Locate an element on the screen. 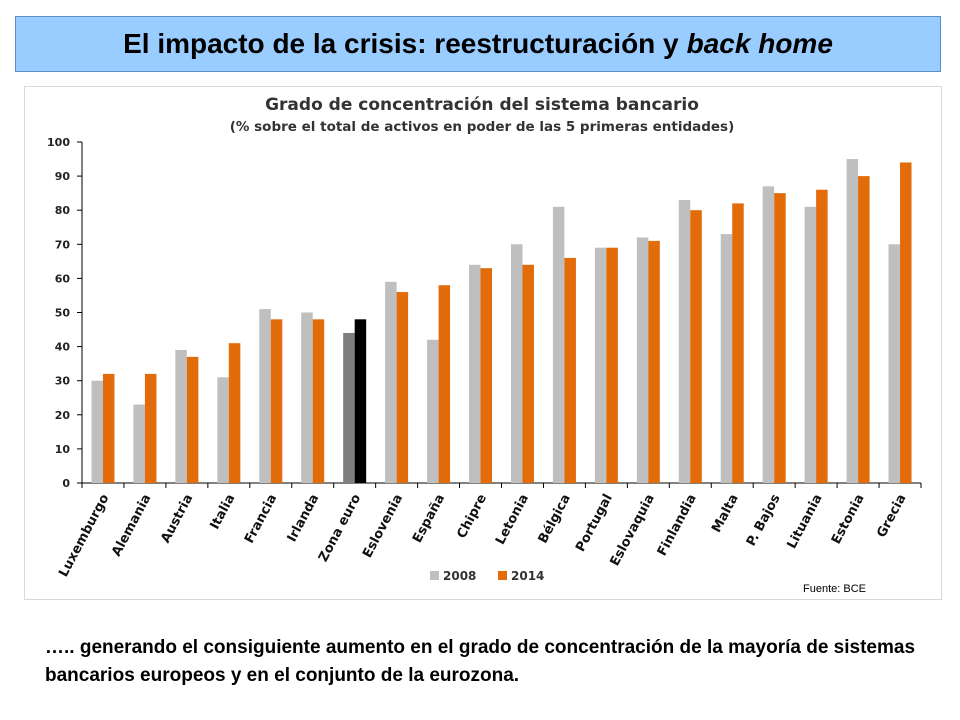 This screenshot has height=720, width=960. x-category-label: P. Bajos is located at coordinates (764, 520).